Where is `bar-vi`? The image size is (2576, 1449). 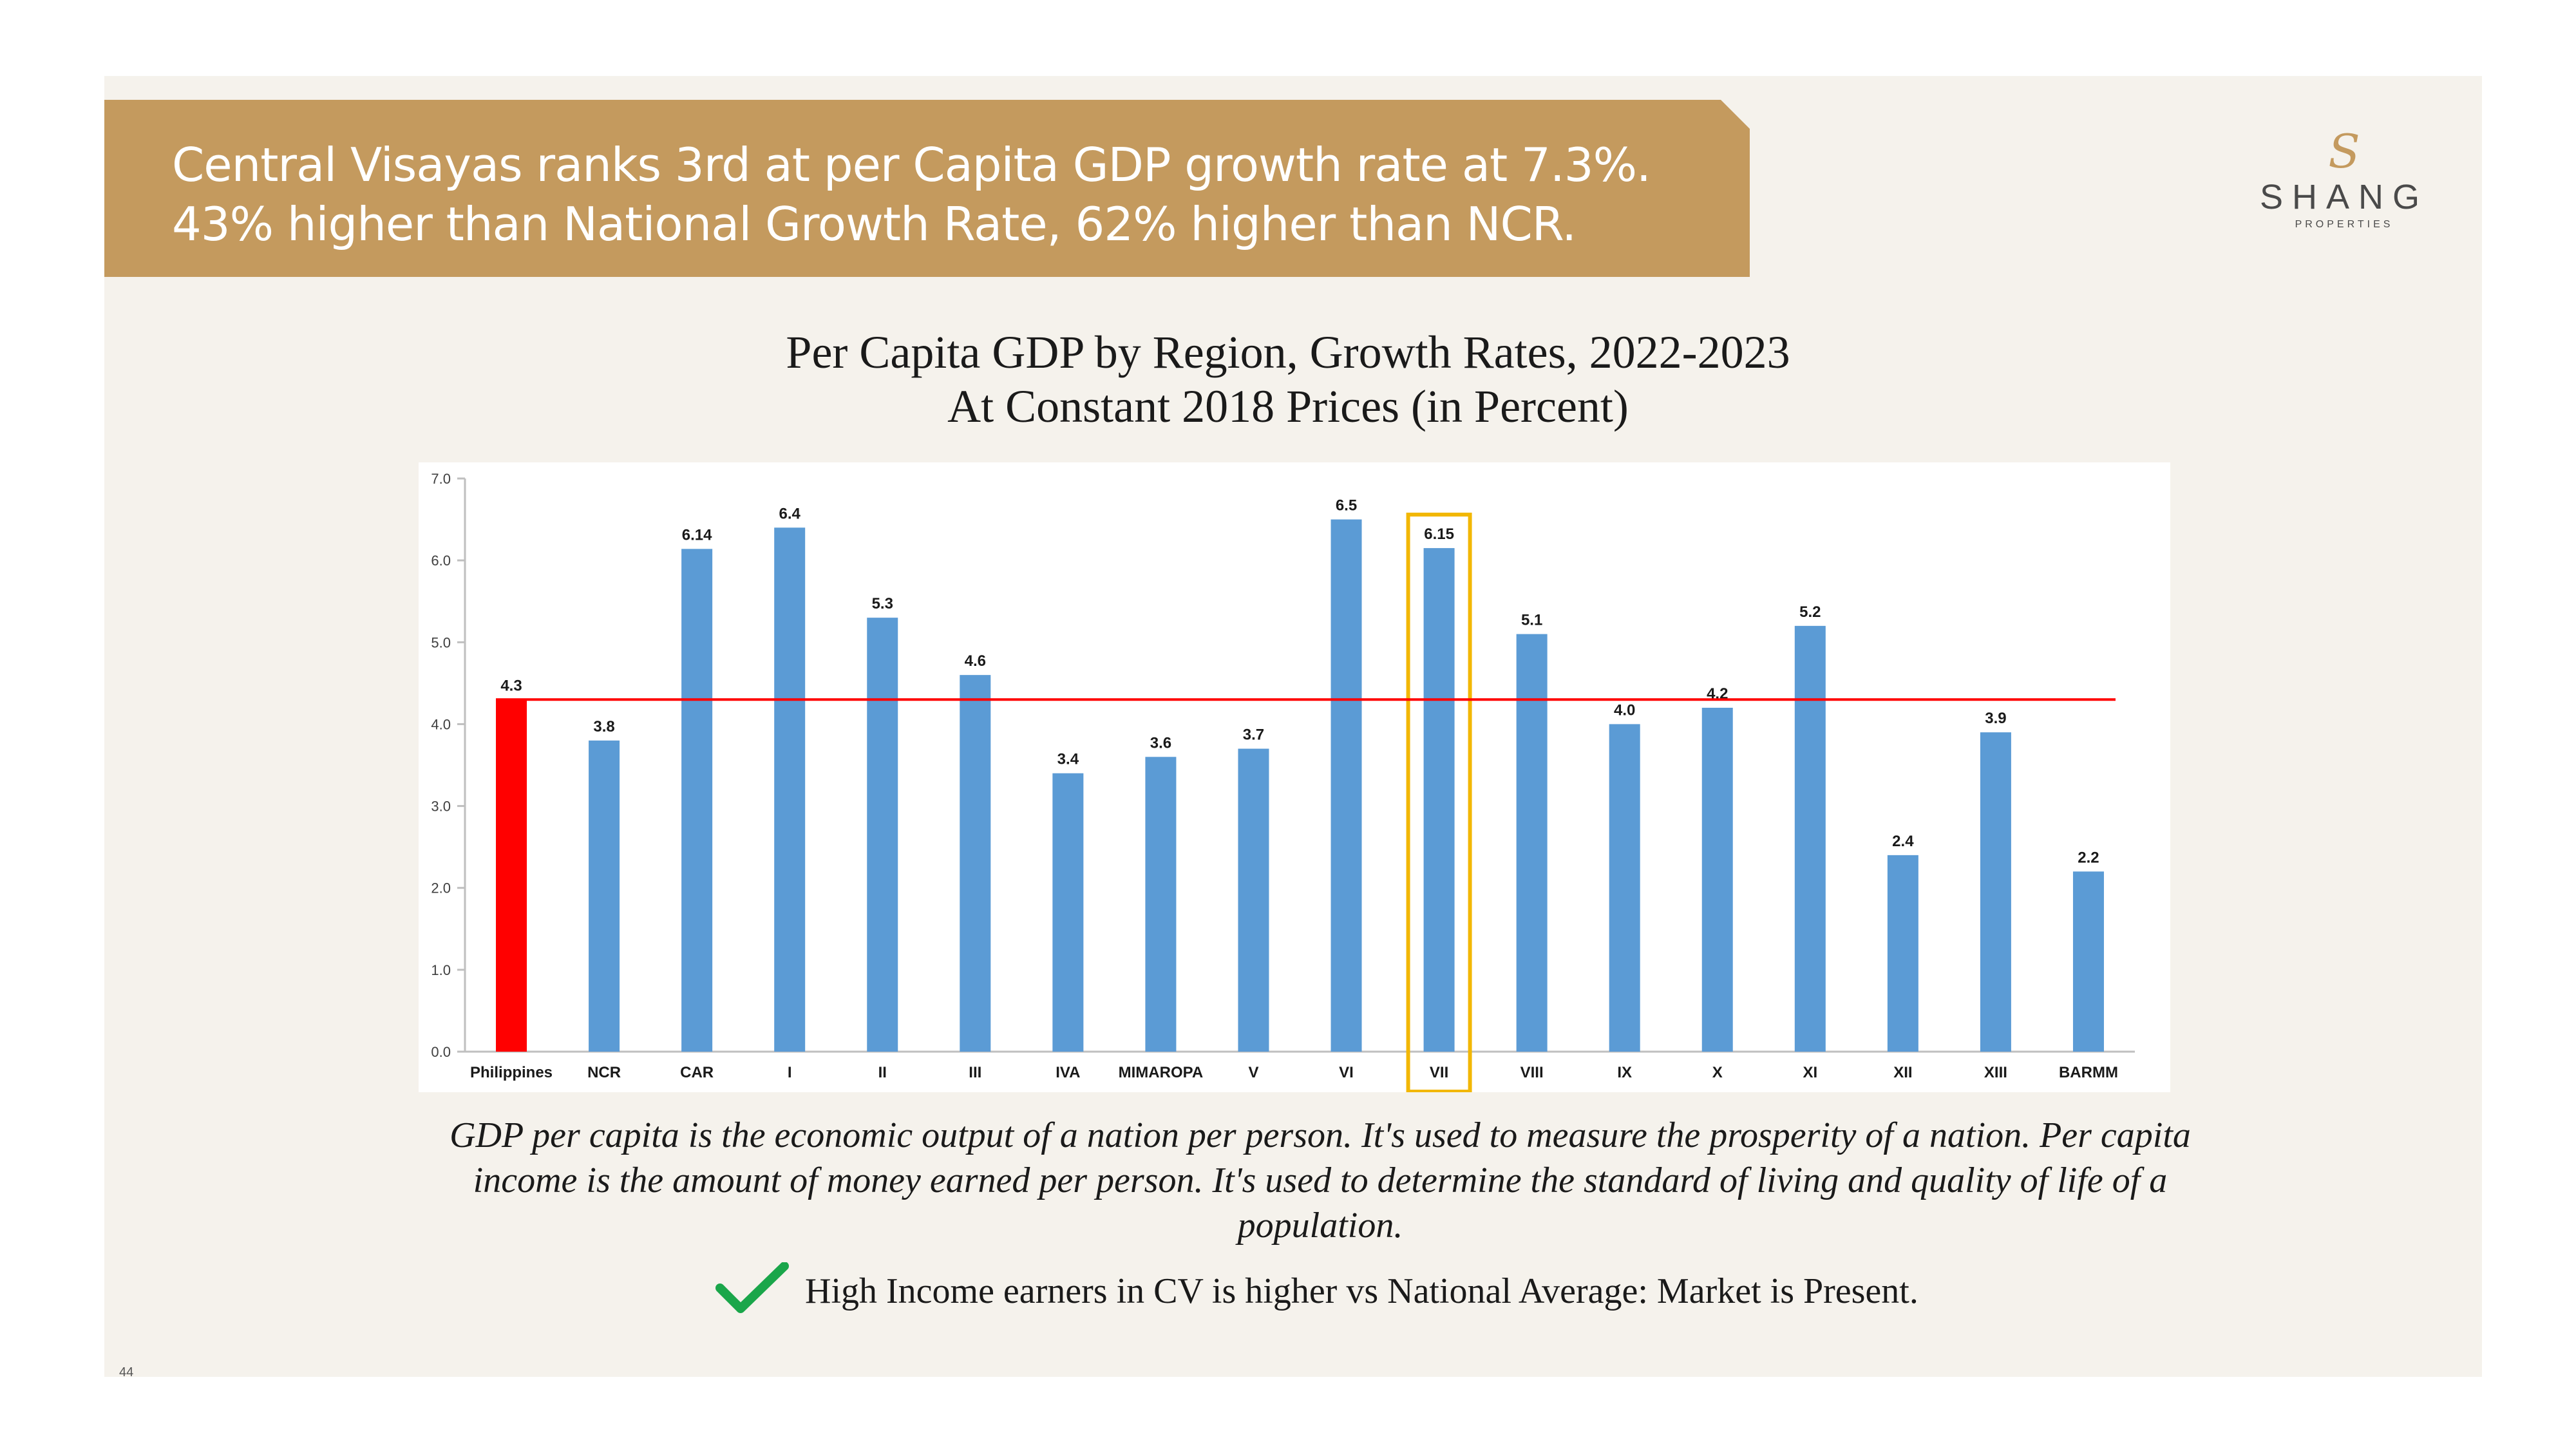
bar-vi is located at coordinates (1347, 785).